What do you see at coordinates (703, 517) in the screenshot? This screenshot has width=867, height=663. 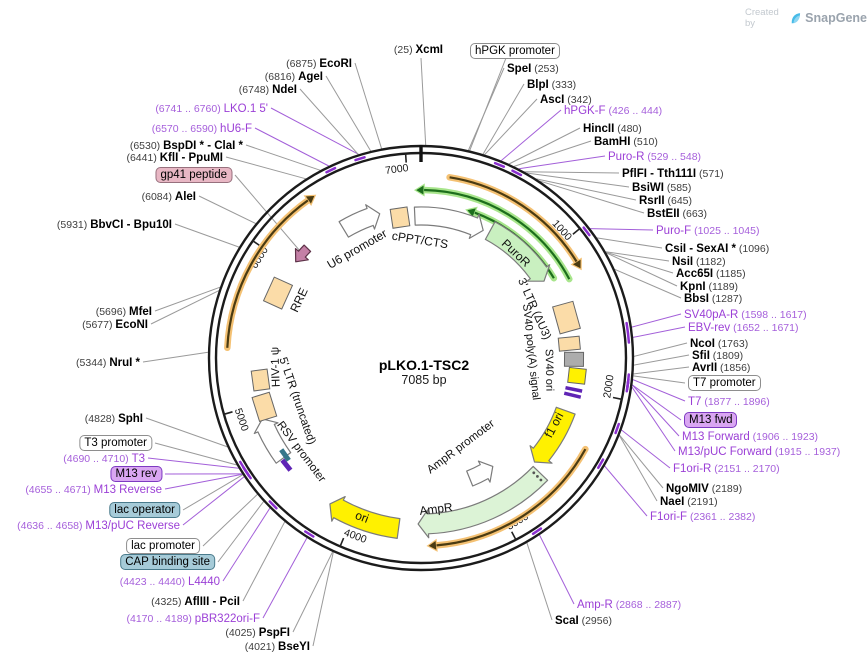 I see `site-label-f1ori-f: F1ori-F (2361 .. 2382)` at bounding box center [703, 517].